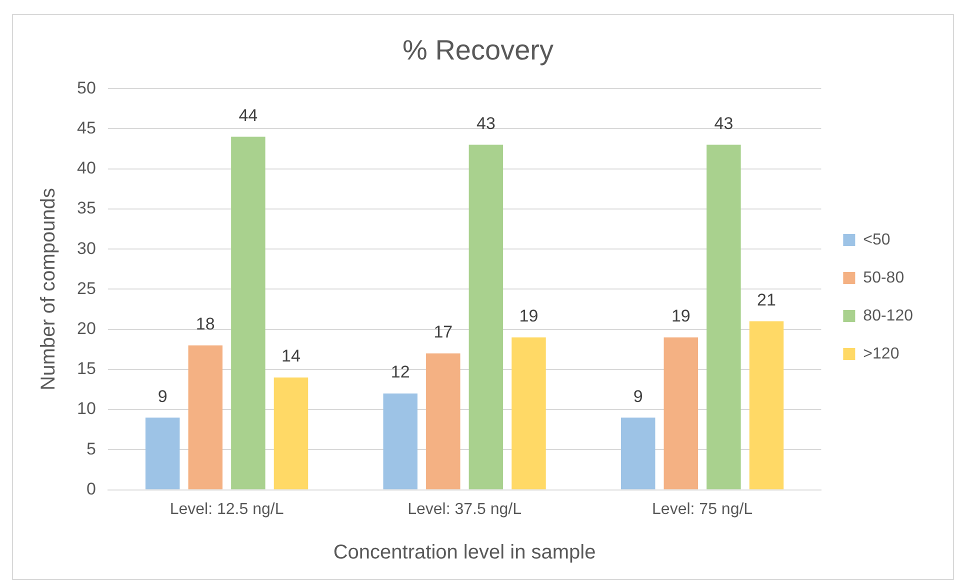 This screenshot has height=581, width=955. Describe the element at coordinates (86, 368) in the screenshot. I see `y-tick-label: 15` at that location.